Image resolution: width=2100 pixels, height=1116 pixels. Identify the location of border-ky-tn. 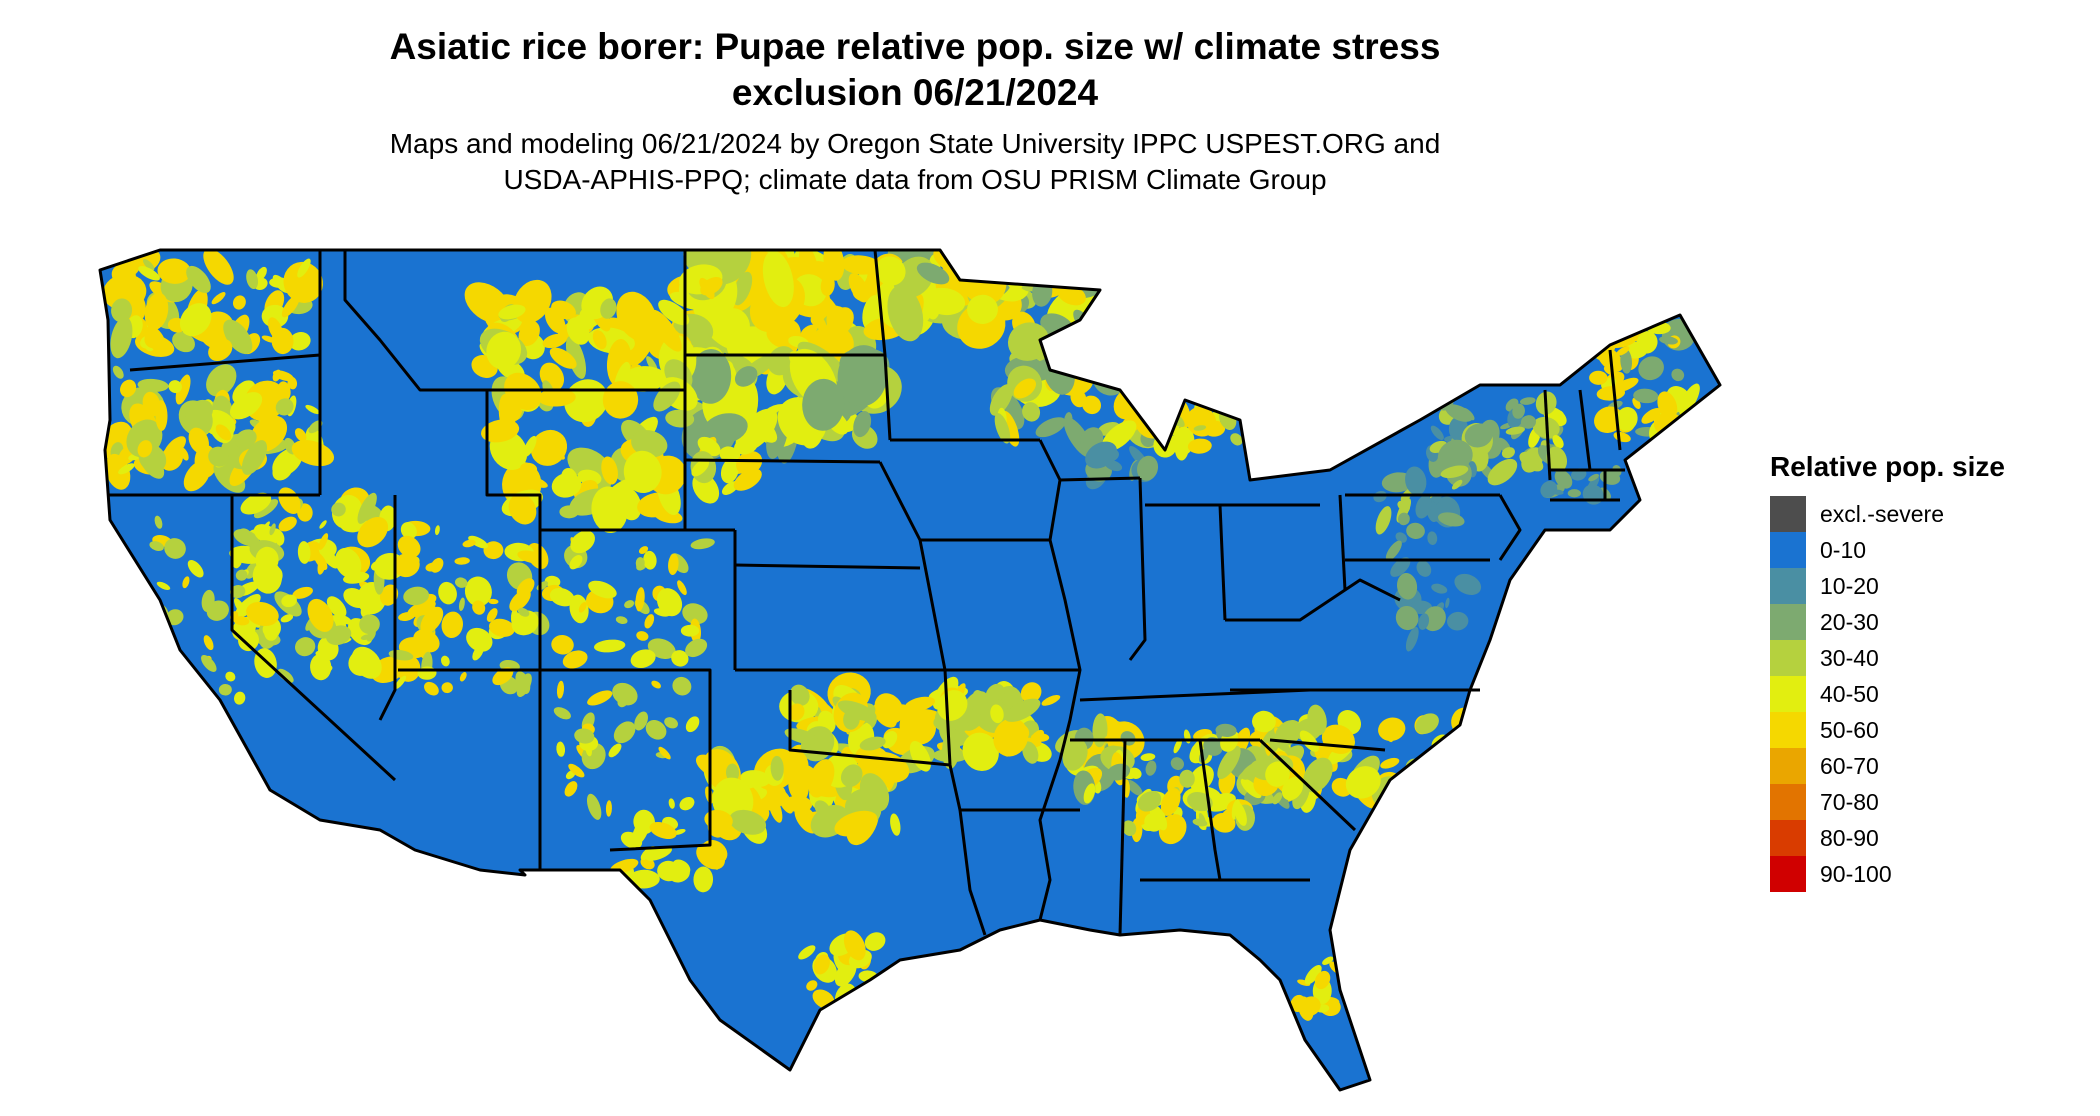
(1195, 695).